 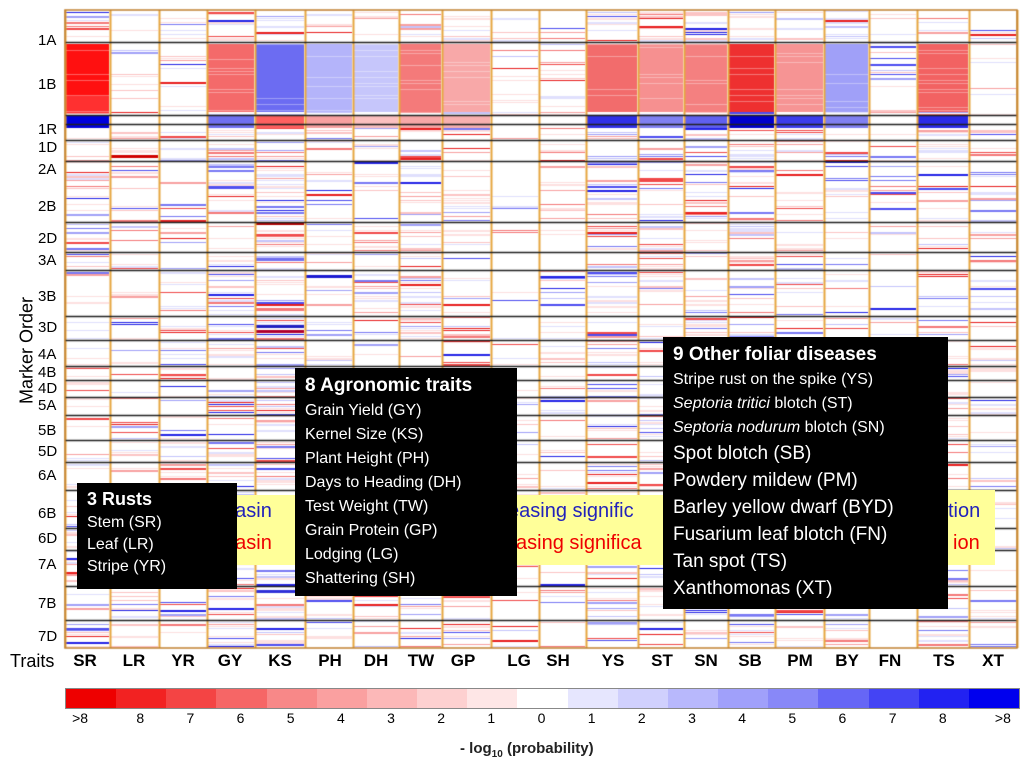 What do you see at coordinates (966, 543) in the screenshot?
I see `red-text-right: ion` at bounding box center [966, 543].